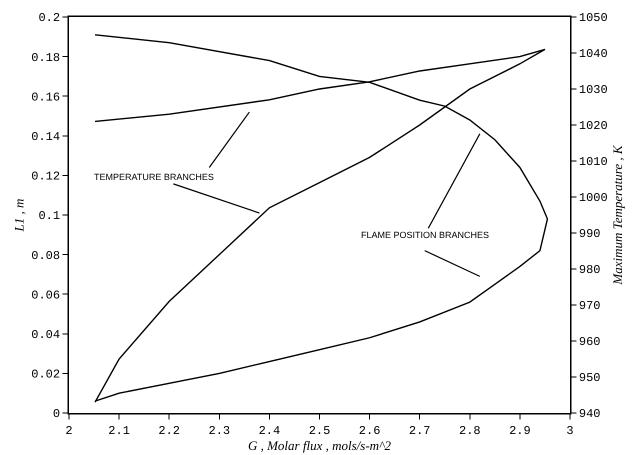 This screenshot has height=455, width=637. What do you see at coordinates (219, 431) in the screenshot?
I see `x-tick-label: 2.3` at bounding box center [219, 431].